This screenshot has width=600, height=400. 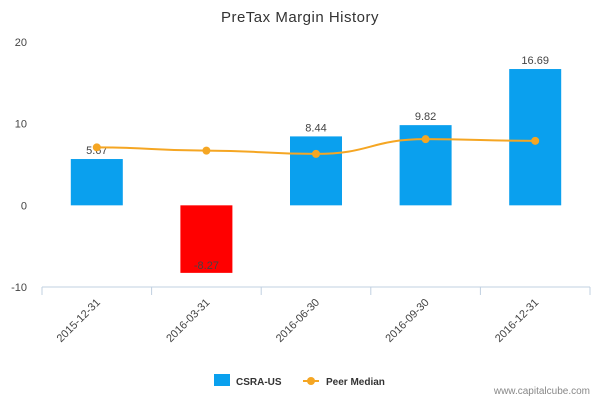 I want to click on x-tick-label: 2016-12-31, so click(x=517, y=321).